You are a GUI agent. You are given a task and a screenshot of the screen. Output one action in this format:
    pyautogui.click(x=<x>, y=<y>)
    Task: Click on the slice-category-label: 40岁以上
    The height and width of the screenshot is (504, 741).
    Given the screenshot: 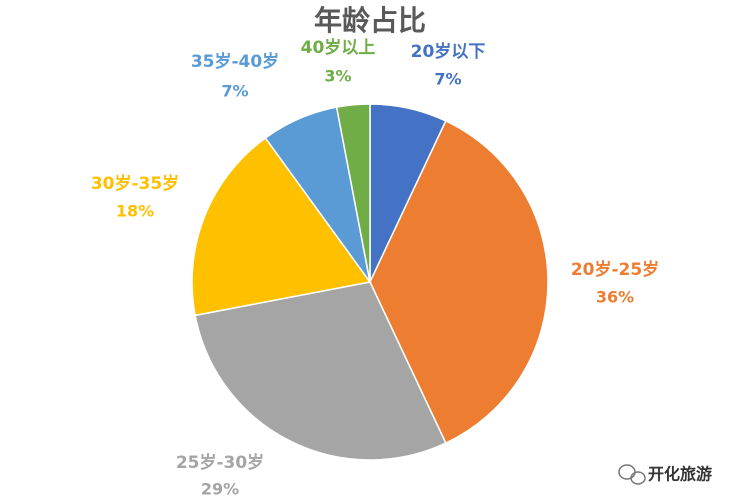 What is the action you would take?
    pyautogui.click(x=338, y=47)
    